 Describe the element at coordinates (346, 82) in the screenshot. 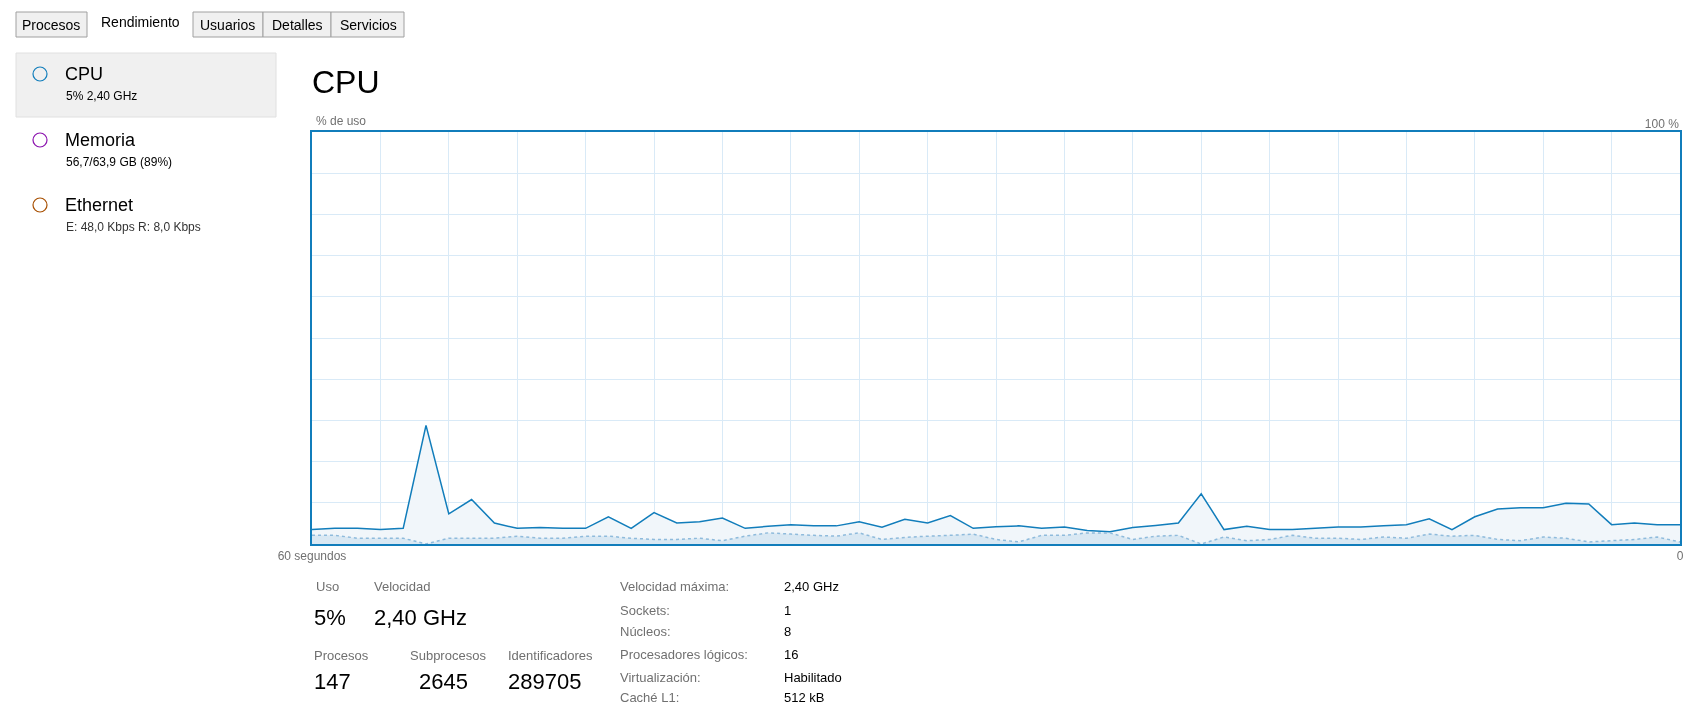

I see `chart-title: CPU` at that location.